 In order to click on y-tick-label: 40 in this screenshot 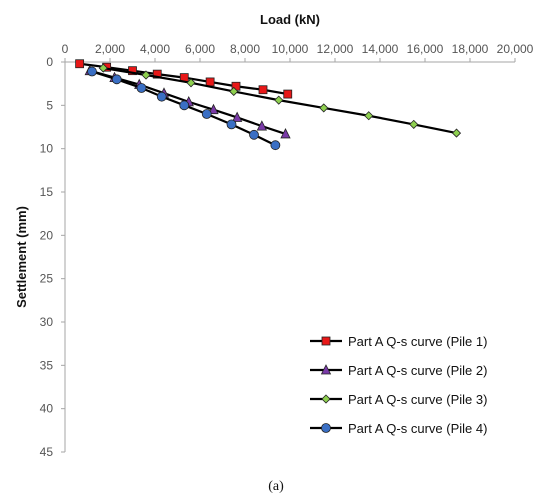, I will do `click(47, 409)`.